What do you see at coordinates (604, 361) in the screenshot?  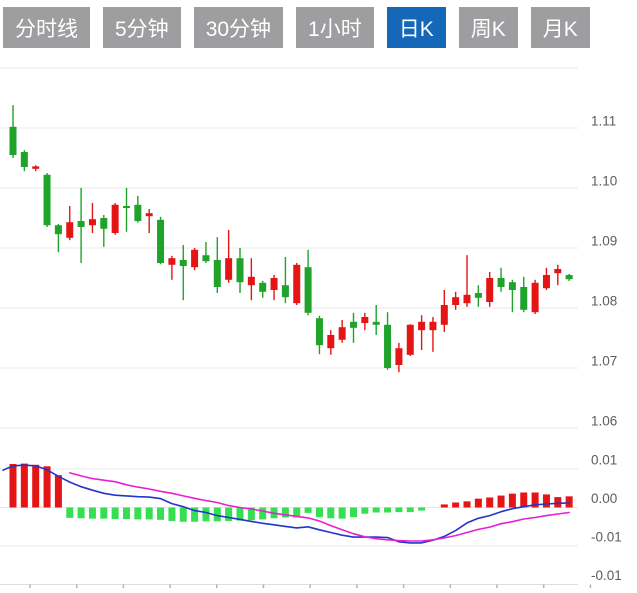 I see `svg-text: 1.07` at bounding box center [604, 361].